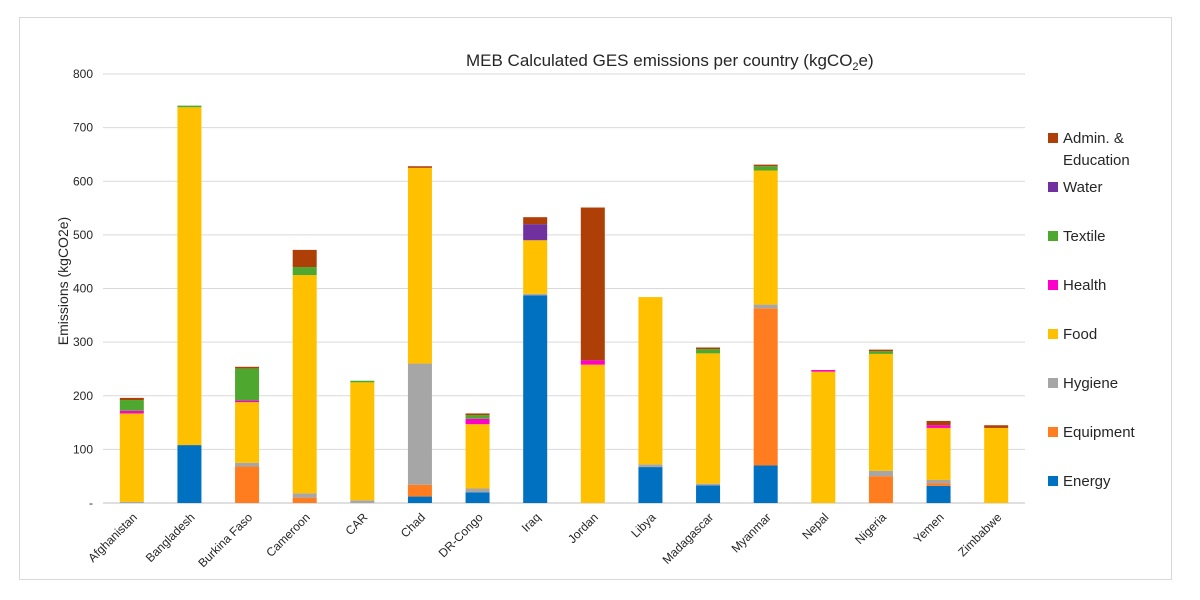 The height and width of the screenshot is (600, 1200). Describe the element at coordinates (247, 367) in the screenshot. I see `bar-burkina-faso-admin-education` at that location.